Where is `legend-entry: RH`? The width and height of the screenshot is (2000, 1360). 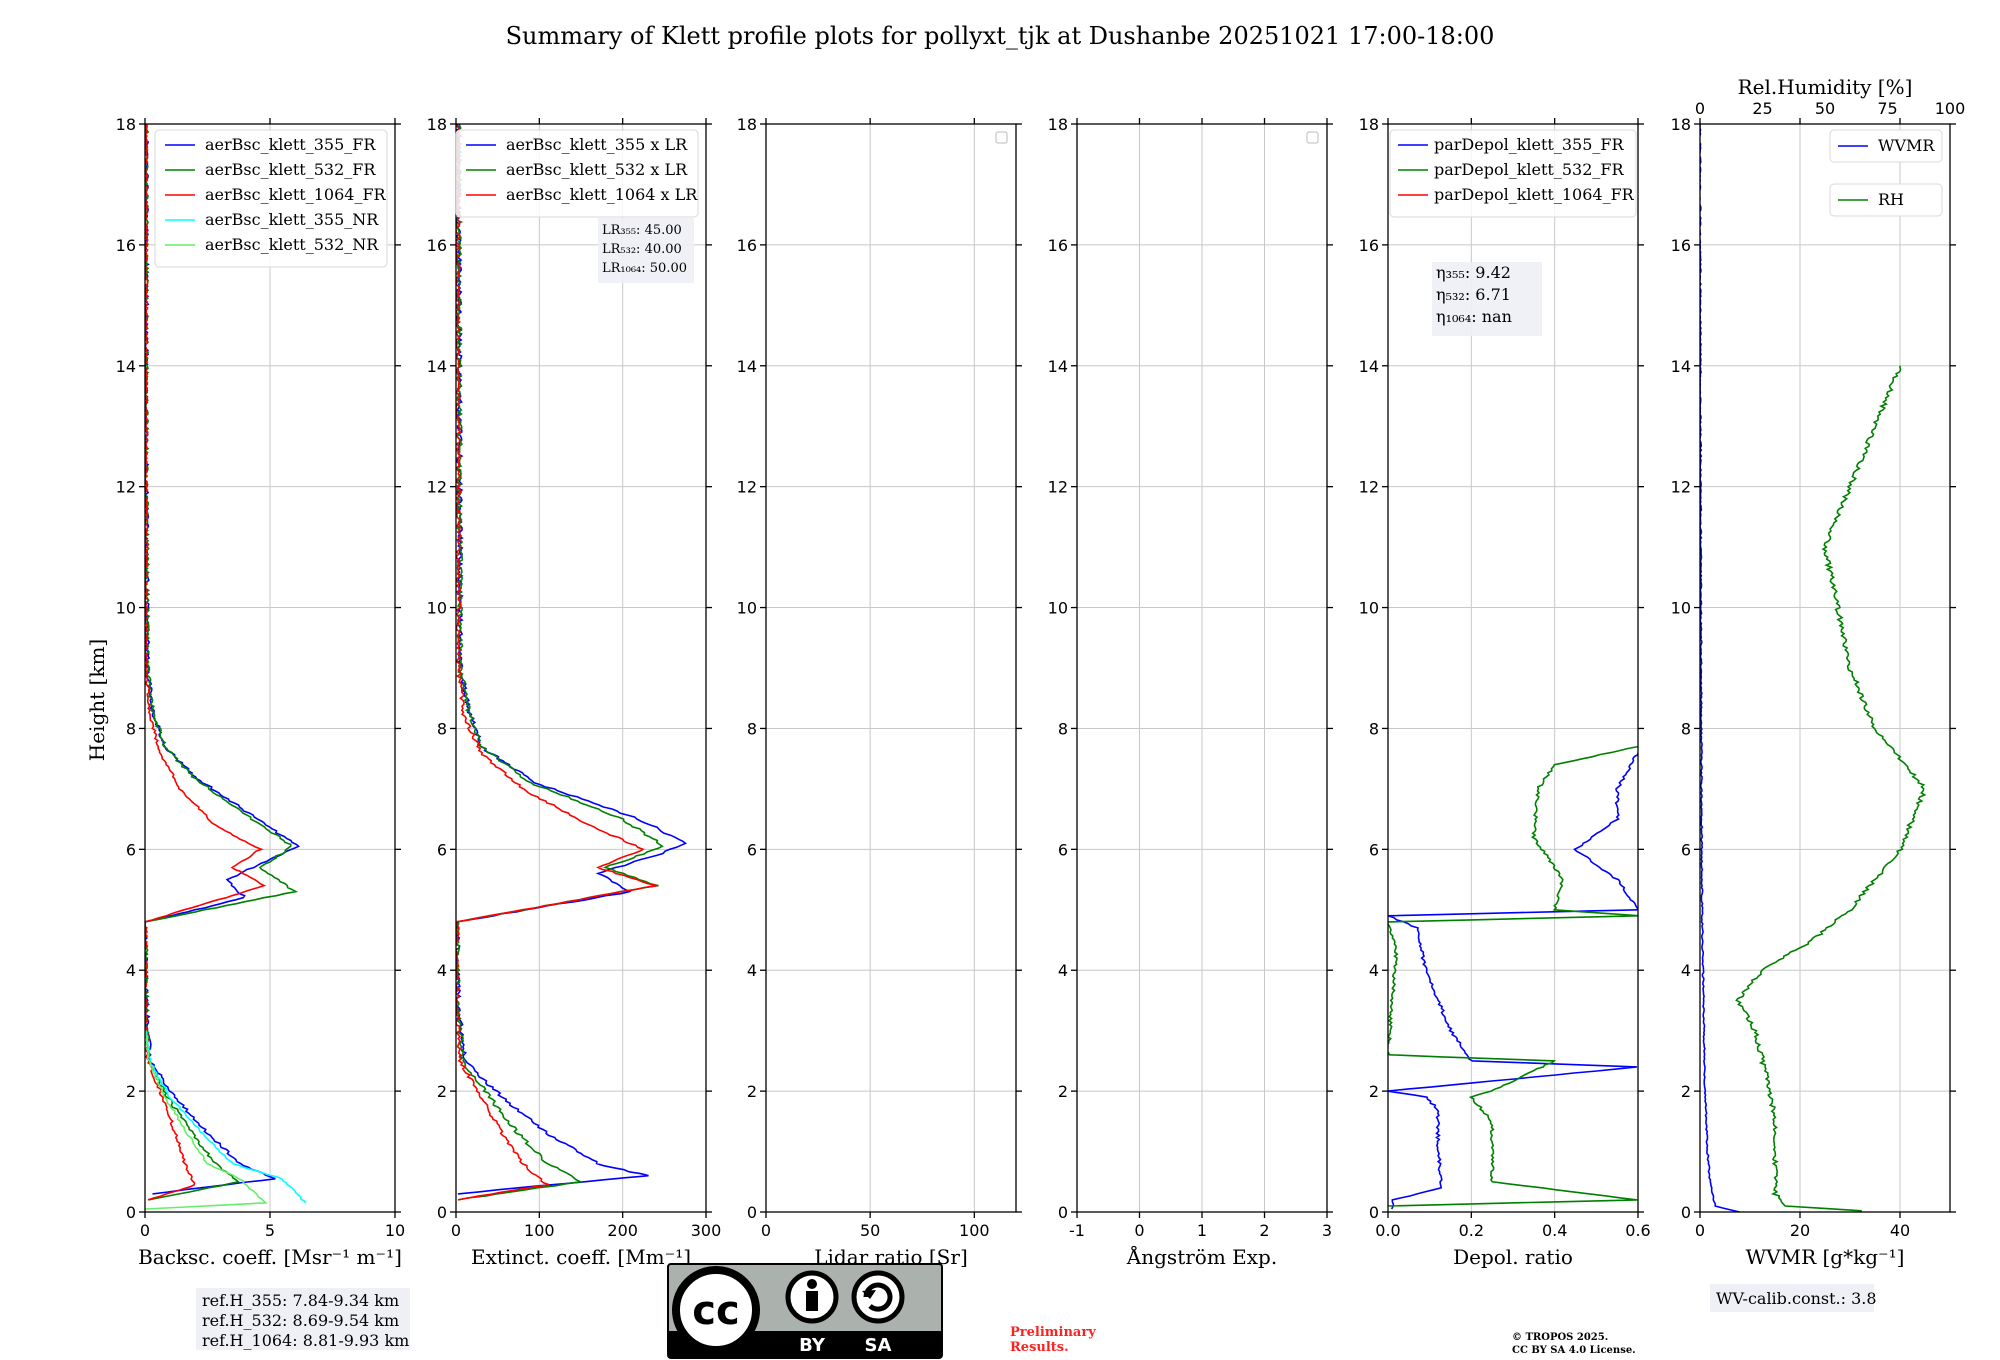 legend-entry: RH is located at coordinates (1891, 199).